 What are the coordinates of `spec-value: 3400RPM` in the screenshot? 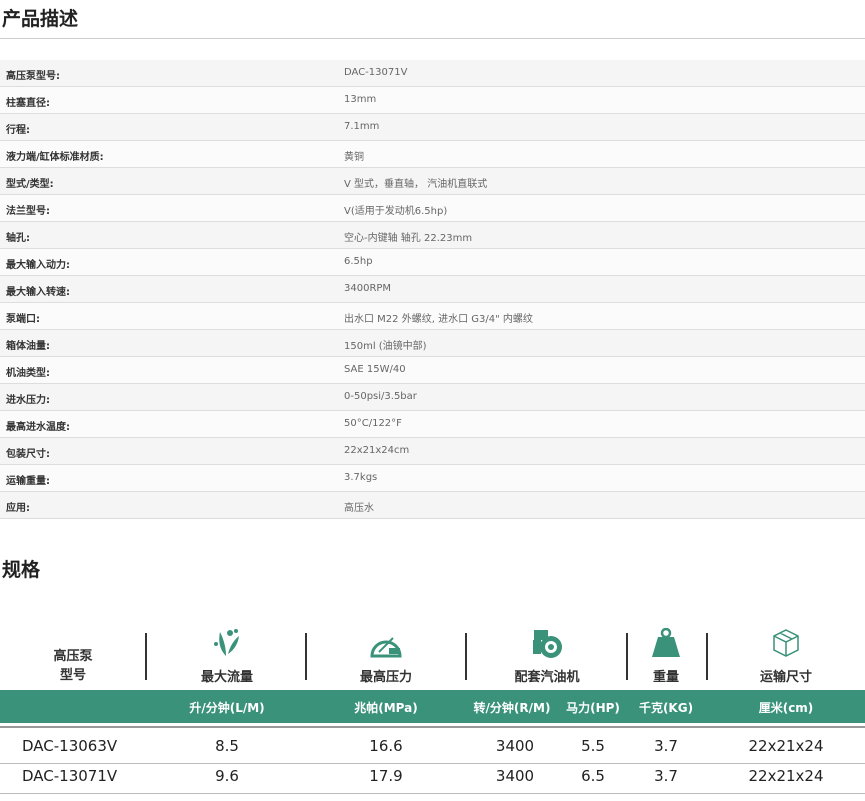 It's located at (368, 288).